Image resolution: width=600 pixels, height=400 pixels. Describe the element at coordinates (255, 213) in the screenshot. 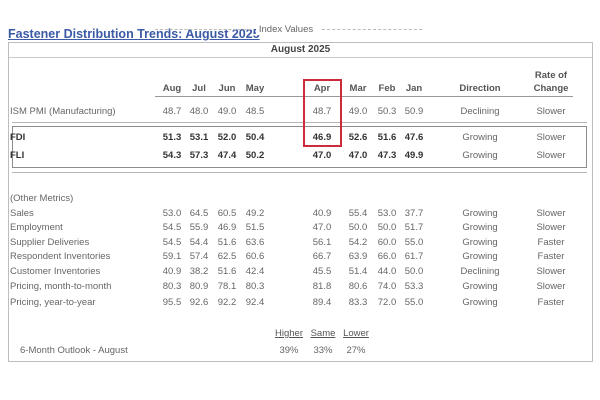

I see `cell-value: 49.2` at that location.